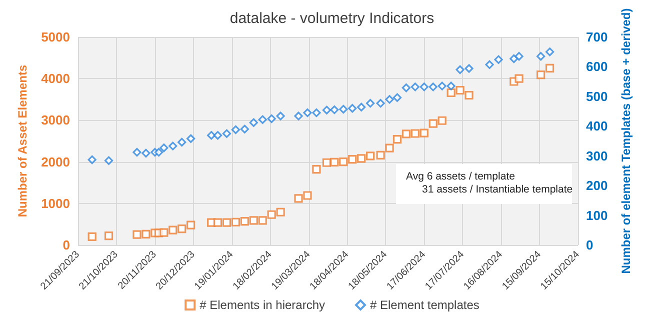 The height and width of the screenshot is (320, 664). Describe the element at coordinates (590, 245) in the screenshot. I see `y2-tick-label: 0` at that location.